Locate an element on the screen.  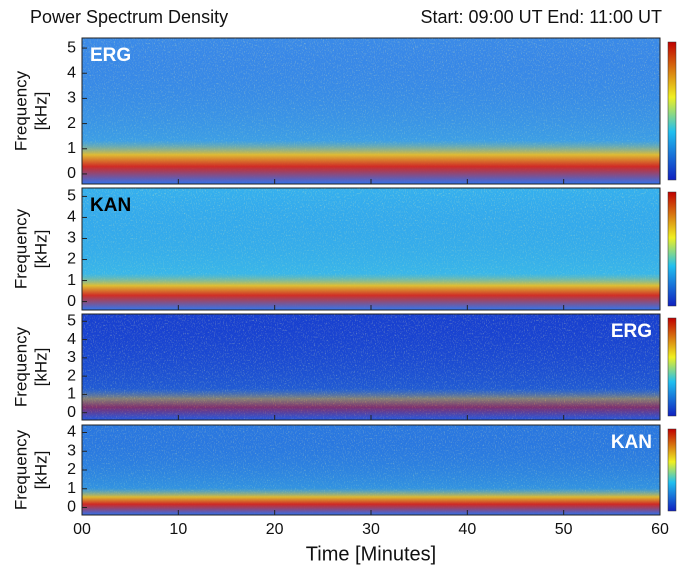
x-tick-label: 00 is located at coordinates (82, 529).